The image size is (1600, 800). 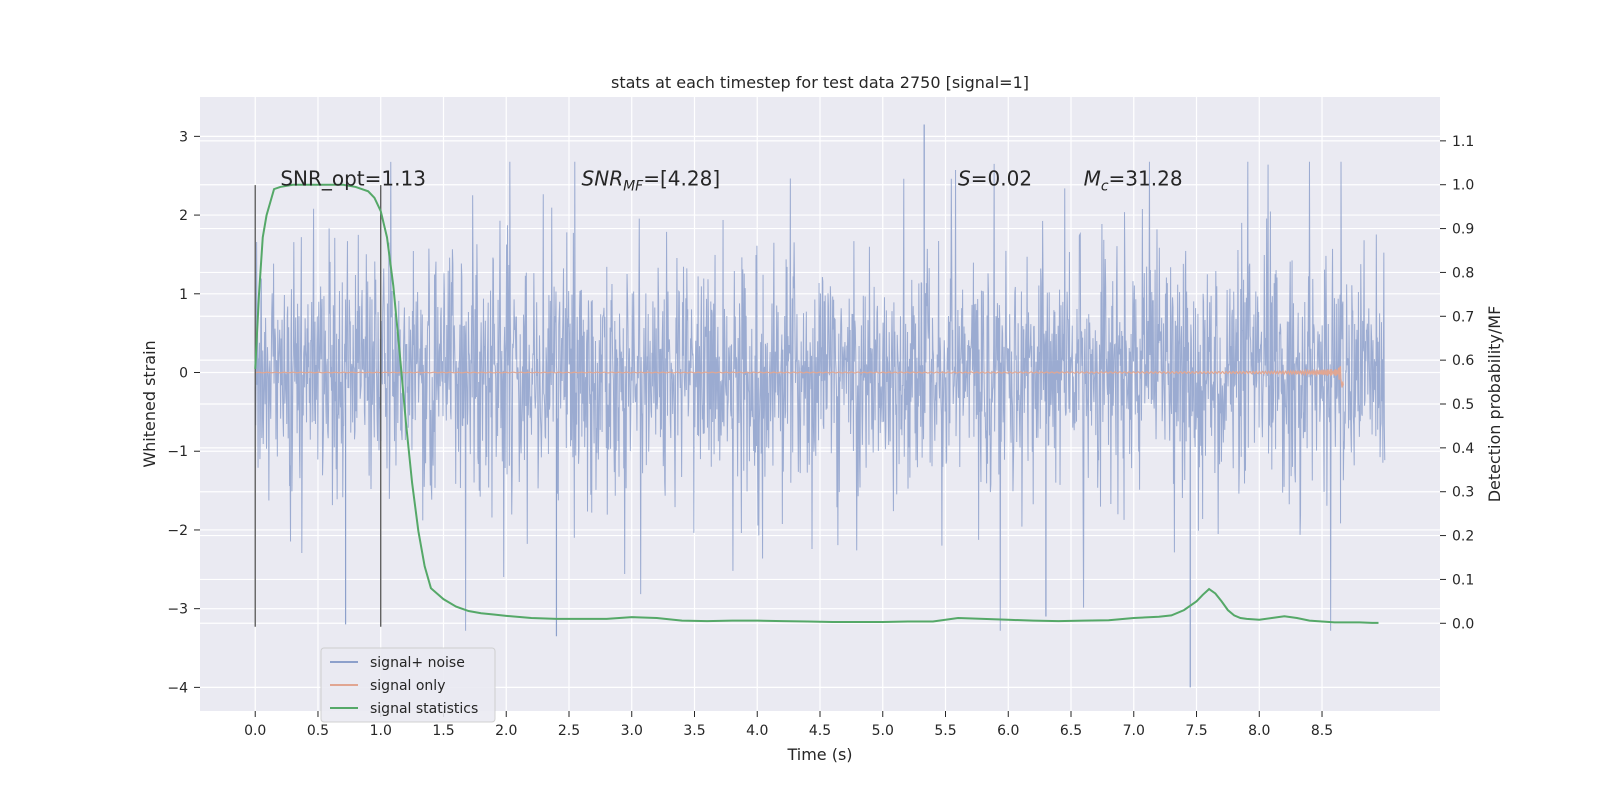 I want to click on legend-label-signal-noise: signal+ noise, so click(x=417, y=663).